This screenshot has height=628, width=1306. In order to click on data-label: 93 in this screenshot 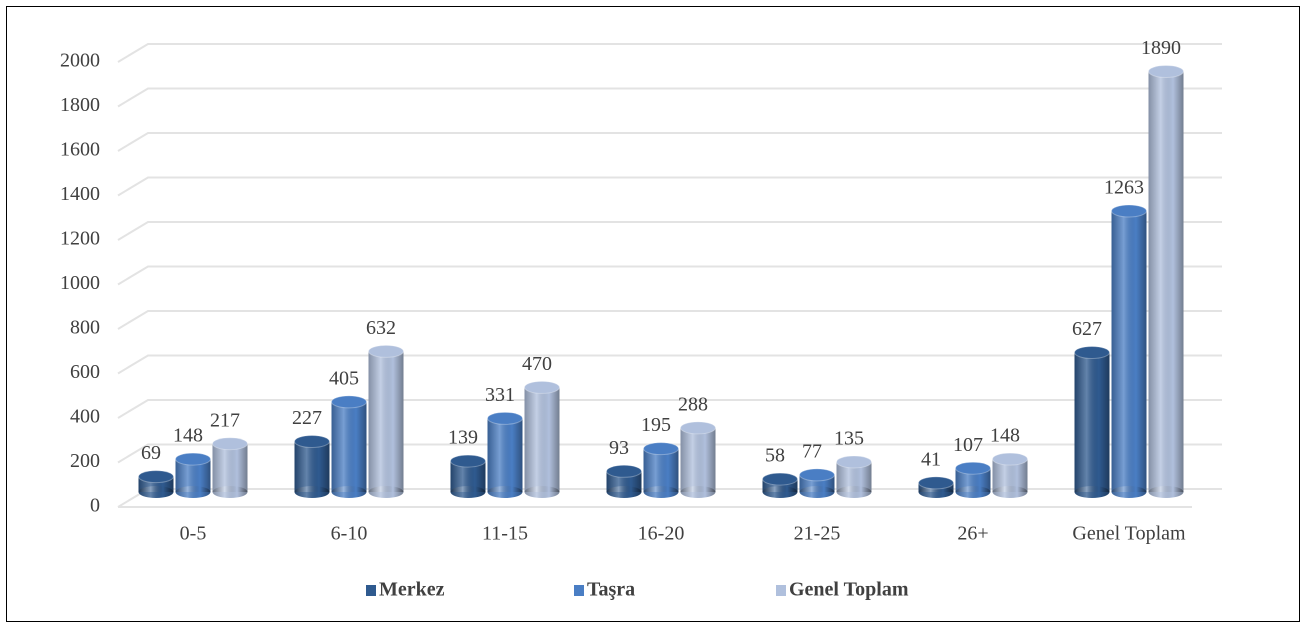, I will do `click(619, 448)`.